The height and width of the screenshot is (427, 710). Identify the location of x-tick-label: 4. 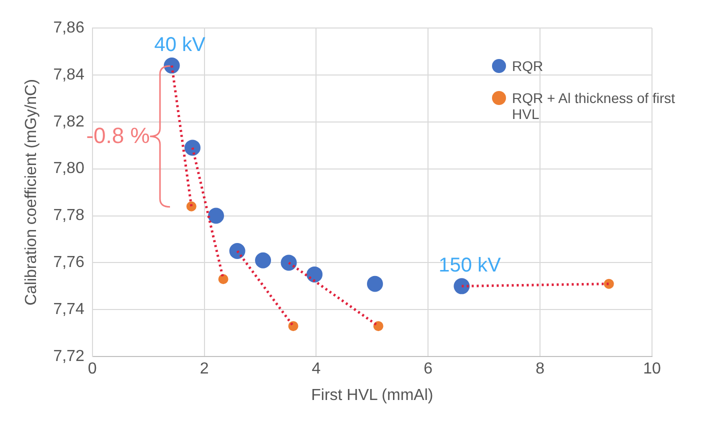
(316, 369).